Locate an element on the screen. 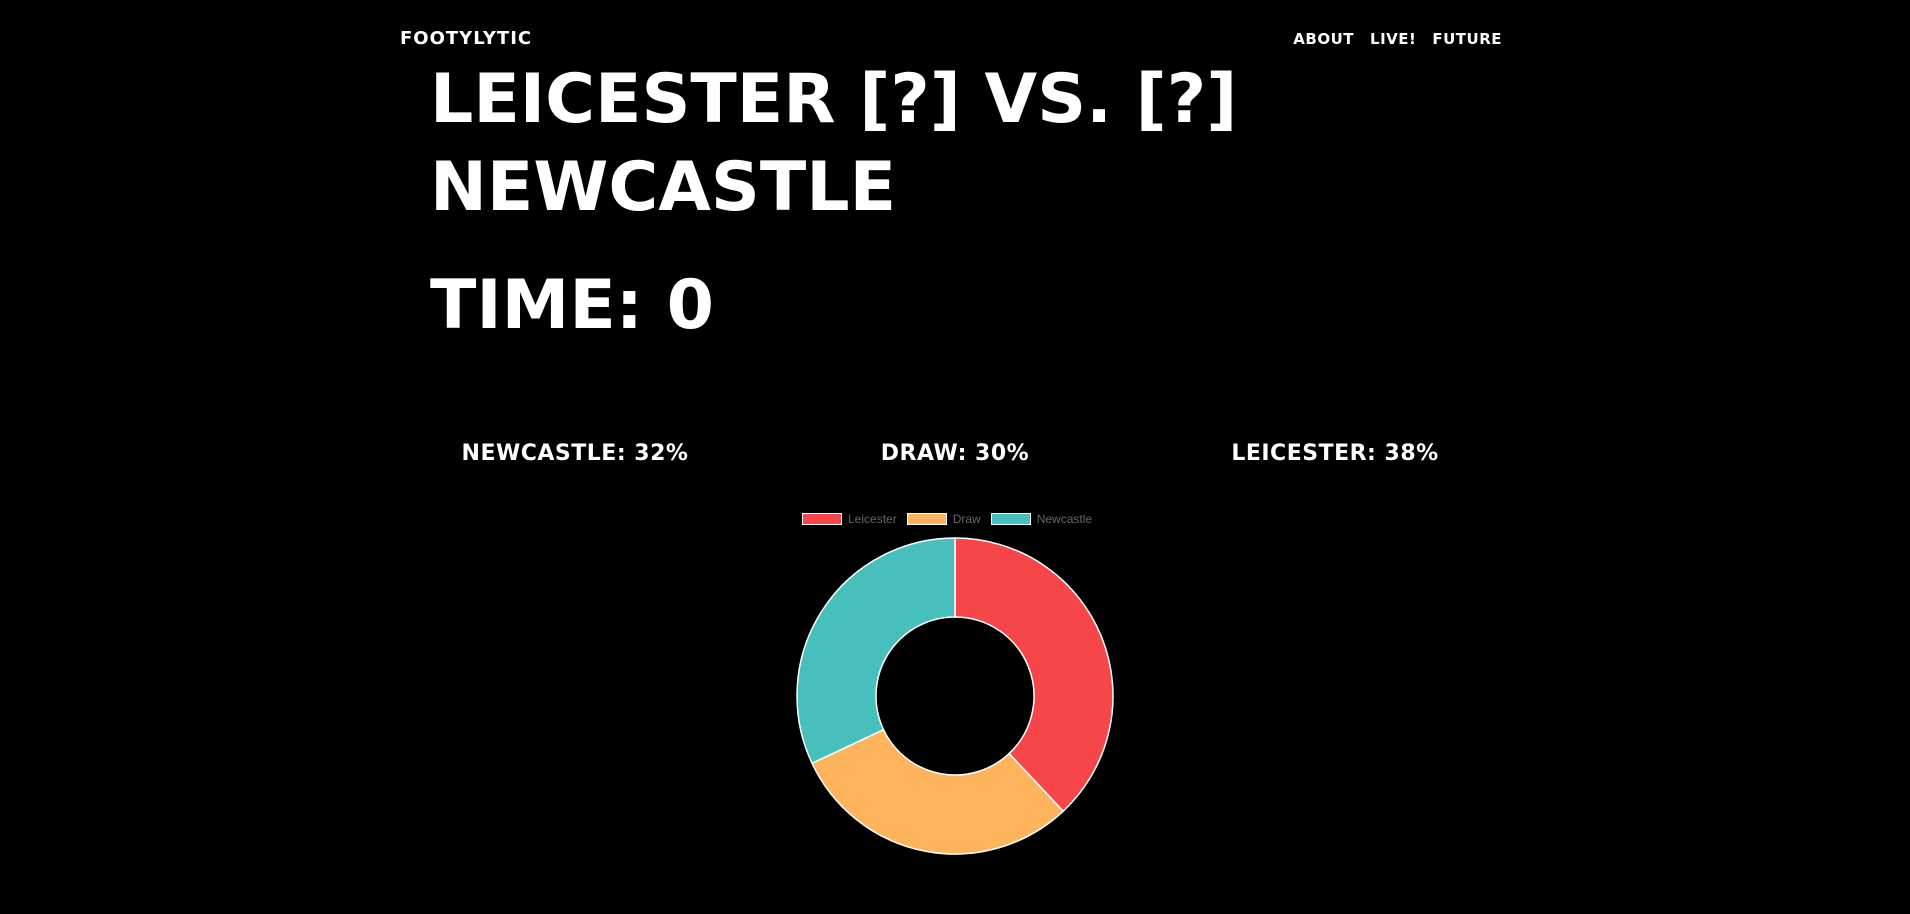 This screenshot has width=1910, height=914. match-time: TIME: 0 is located at coordinates (572, 305).